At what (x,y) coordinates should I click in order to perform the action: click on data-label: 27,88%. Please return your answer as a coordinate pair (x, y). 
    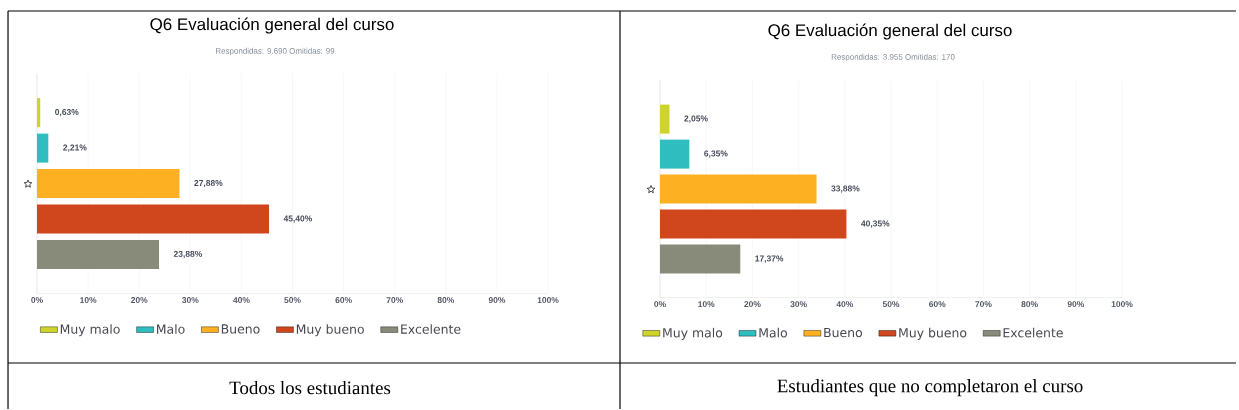
    Looking at the image, I should click on (208, 184).